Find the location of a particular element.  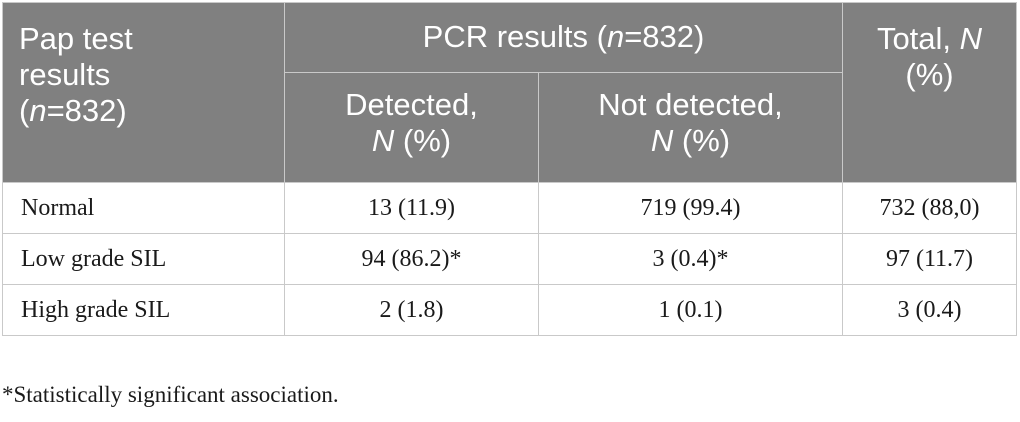

detected-label: Detected, is located at coordinates (411, 104).